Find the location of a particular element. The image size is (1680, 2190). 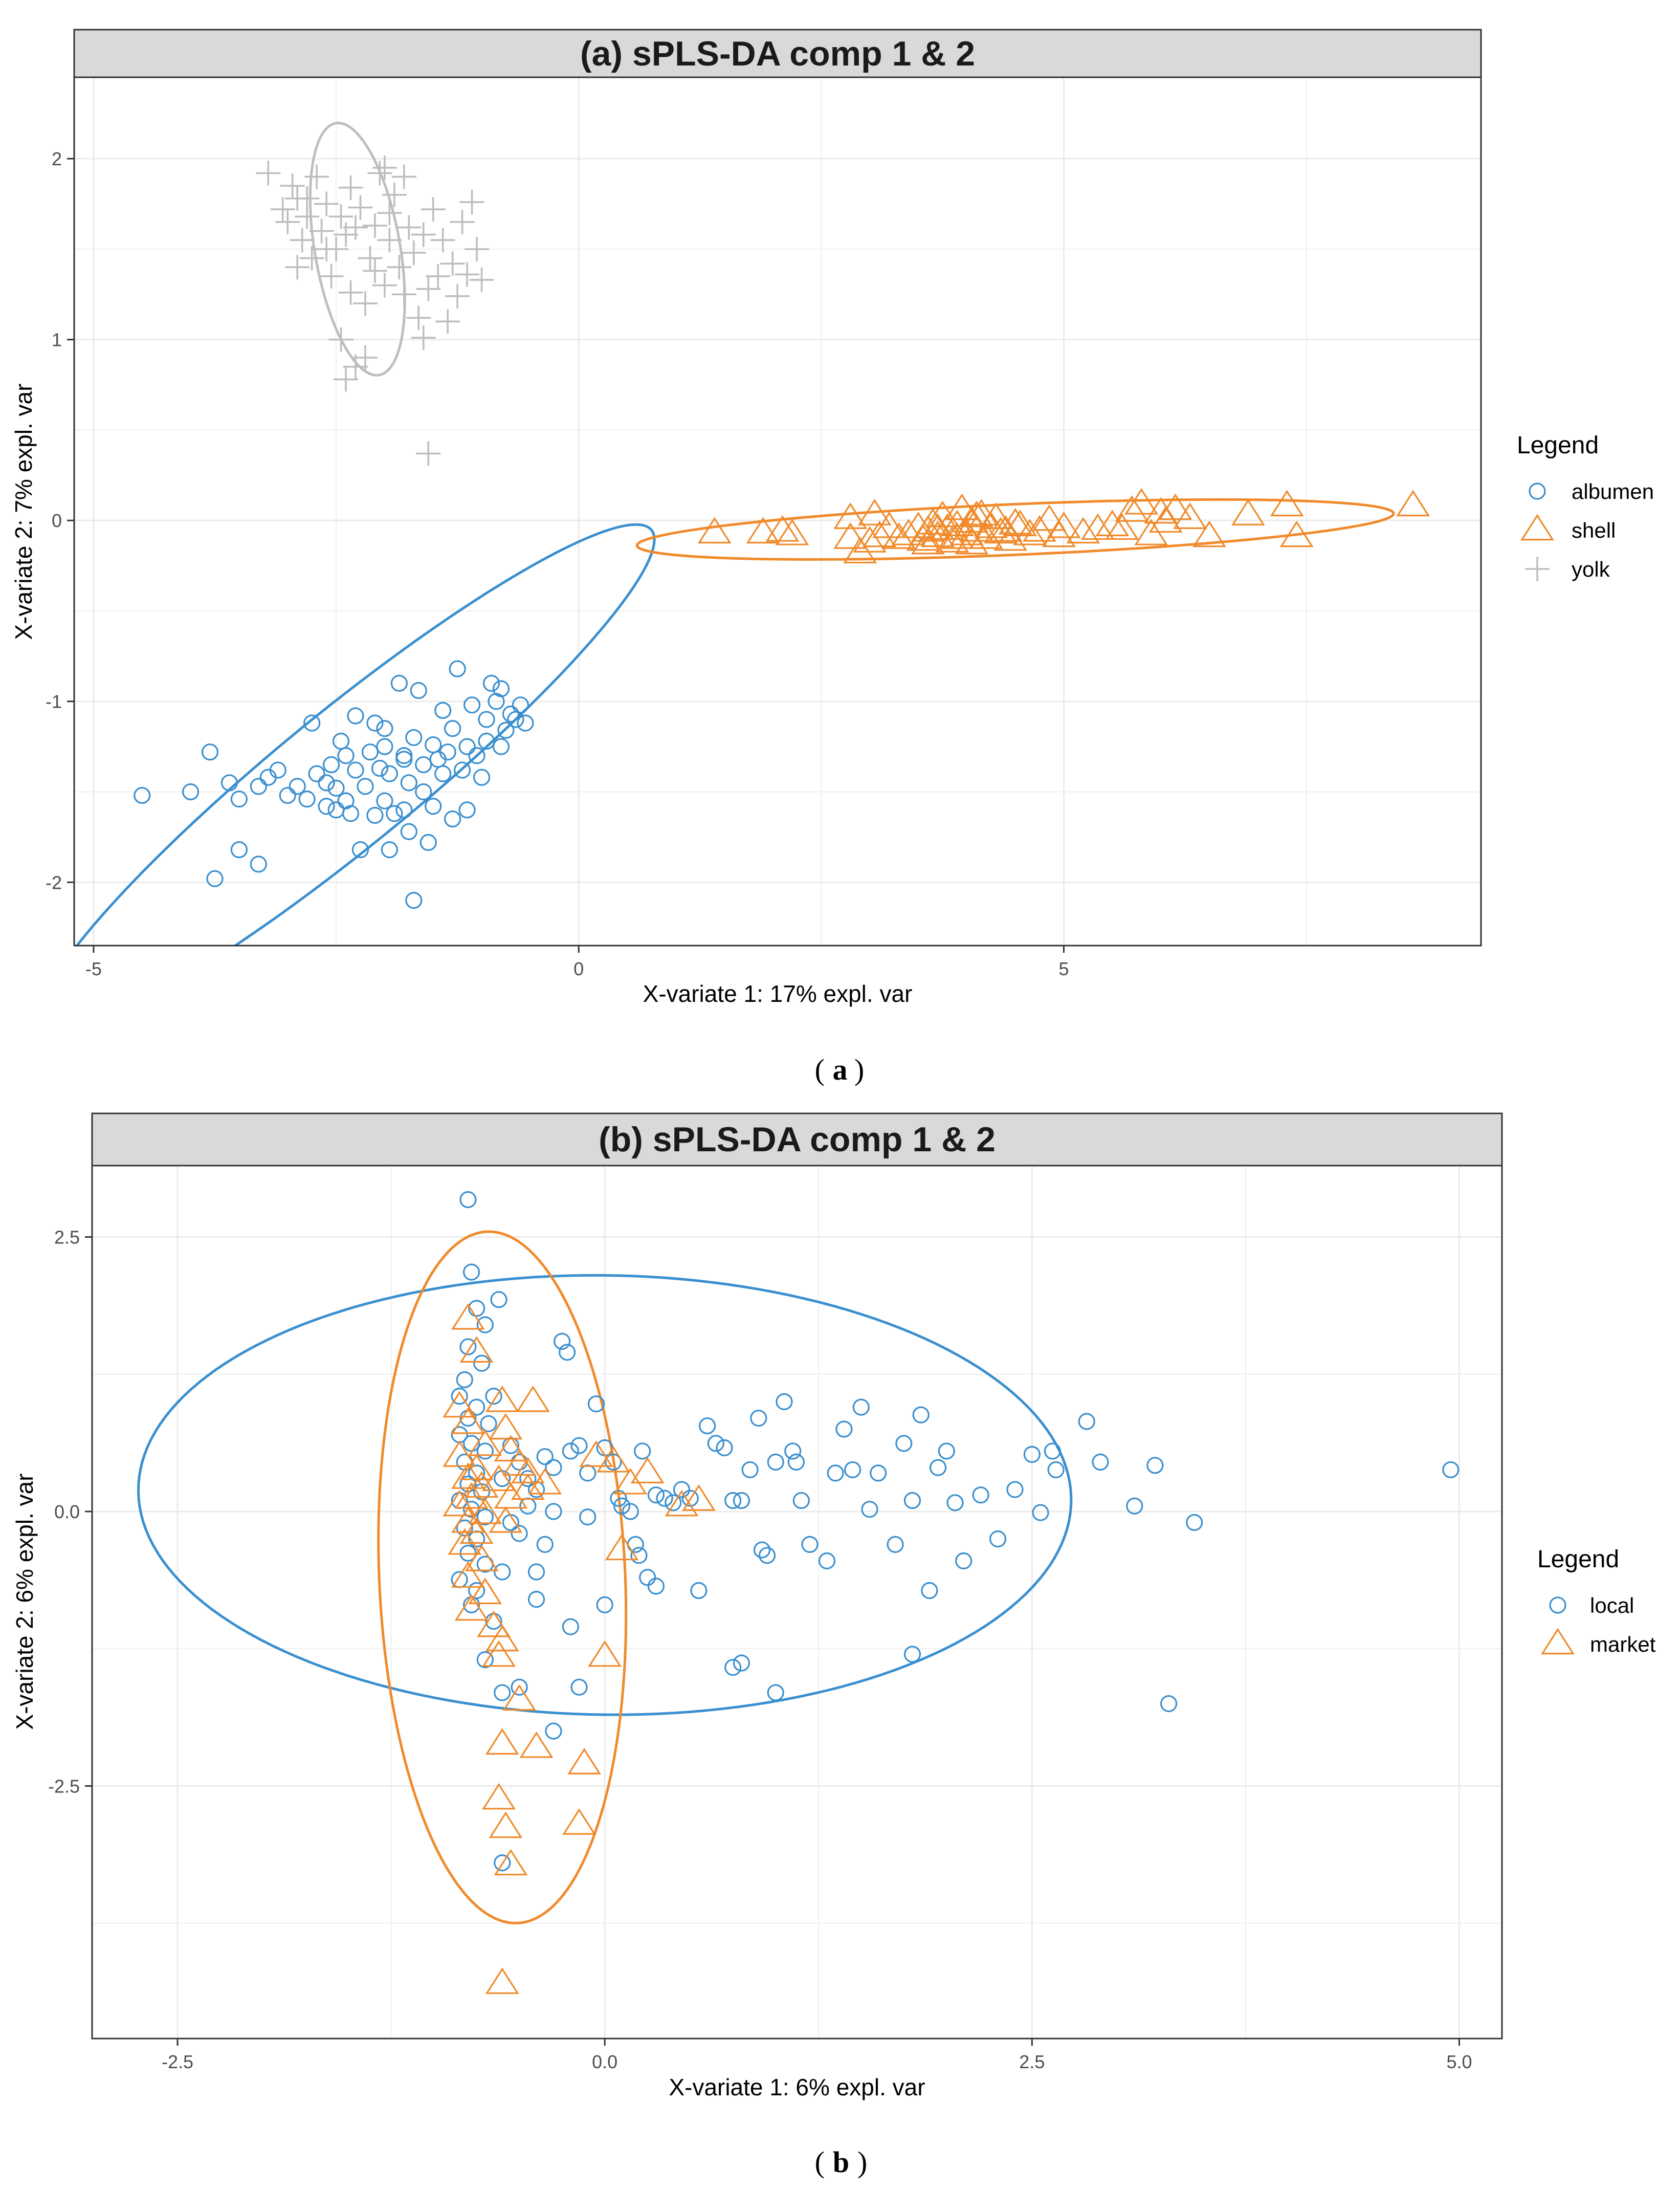

panel-b-legend-title: Legend is located at coordinates (1578, 1559).